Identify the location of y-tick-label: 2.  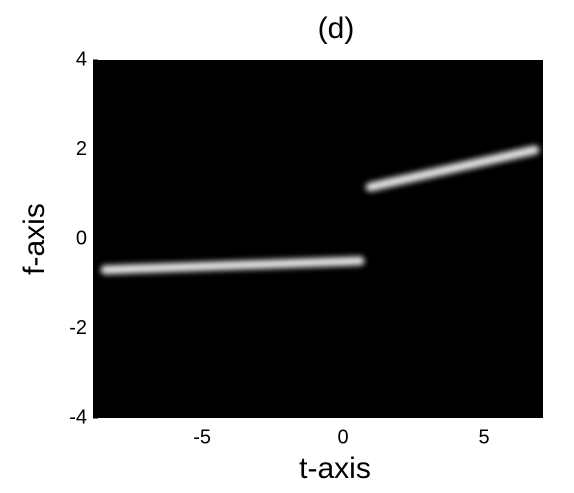
(81, 149).